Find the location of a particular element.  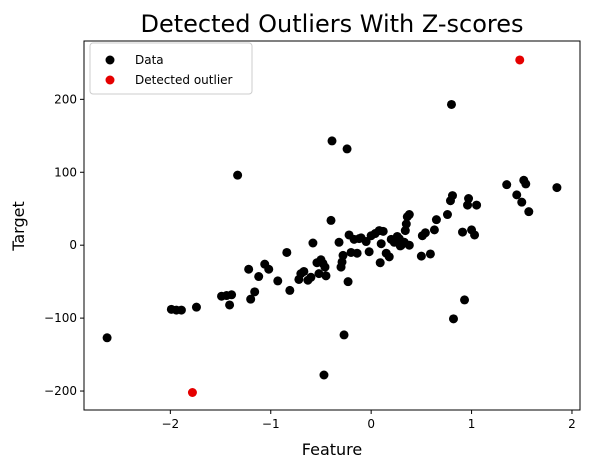

legend-label-data: Data is located at coordinates (149, 60).